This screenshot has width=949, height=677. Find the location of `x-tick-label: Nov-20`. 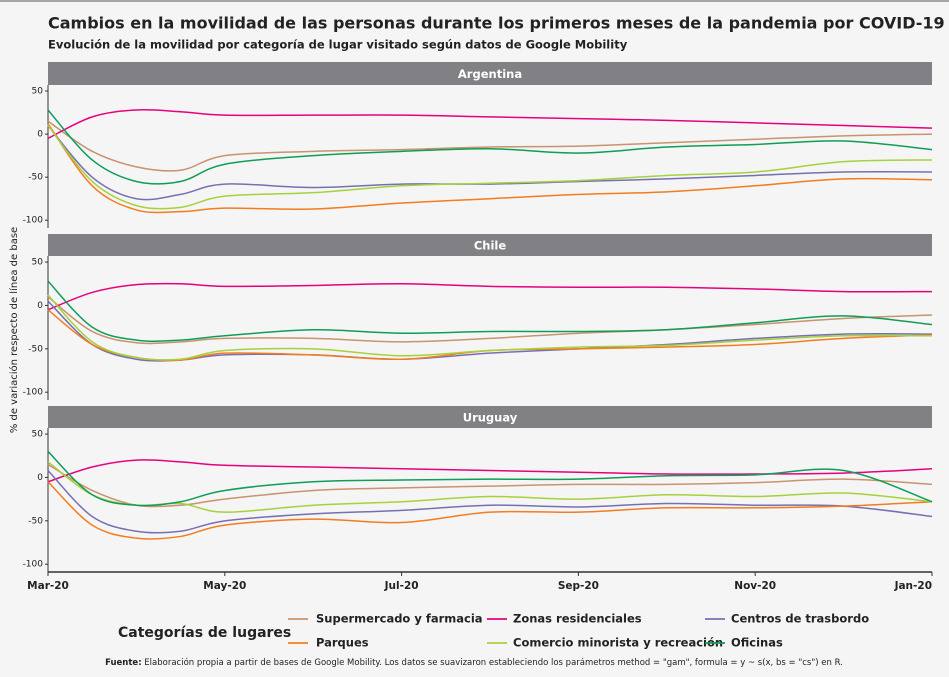

x-tick-label: Nov-20 is located at coordinates (755, 586).